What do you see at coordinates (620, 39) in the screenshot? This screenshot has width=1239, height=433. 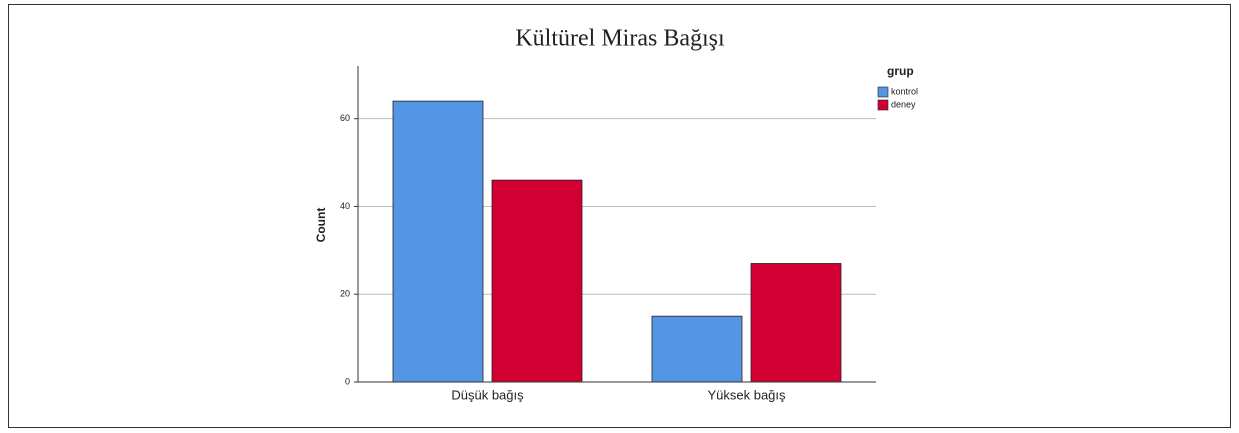 I see `chart-title: Kültürel Miras Bağışı` at bounding box center [620, 39].